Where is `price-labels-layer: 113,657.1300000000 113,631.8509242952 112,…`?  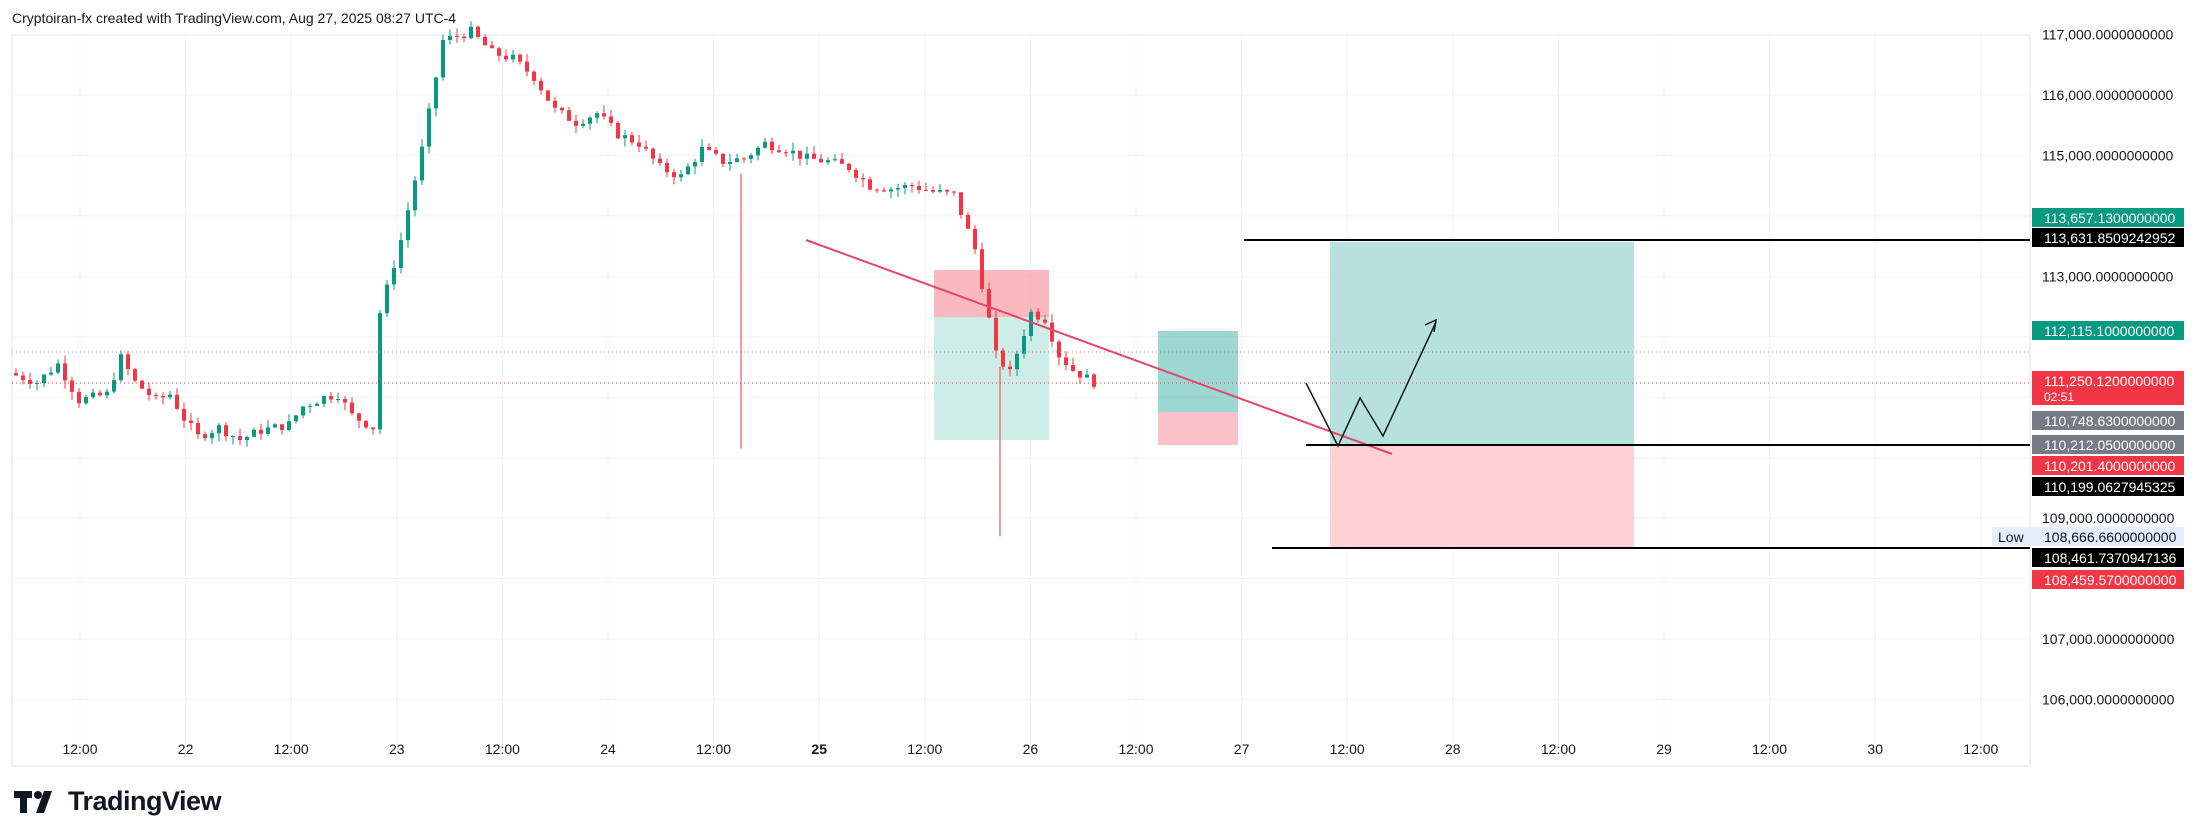
price-labels-layer: 113,657.1300000000 113,631.8509242952 112,… is located at coordinates (2088, 398).